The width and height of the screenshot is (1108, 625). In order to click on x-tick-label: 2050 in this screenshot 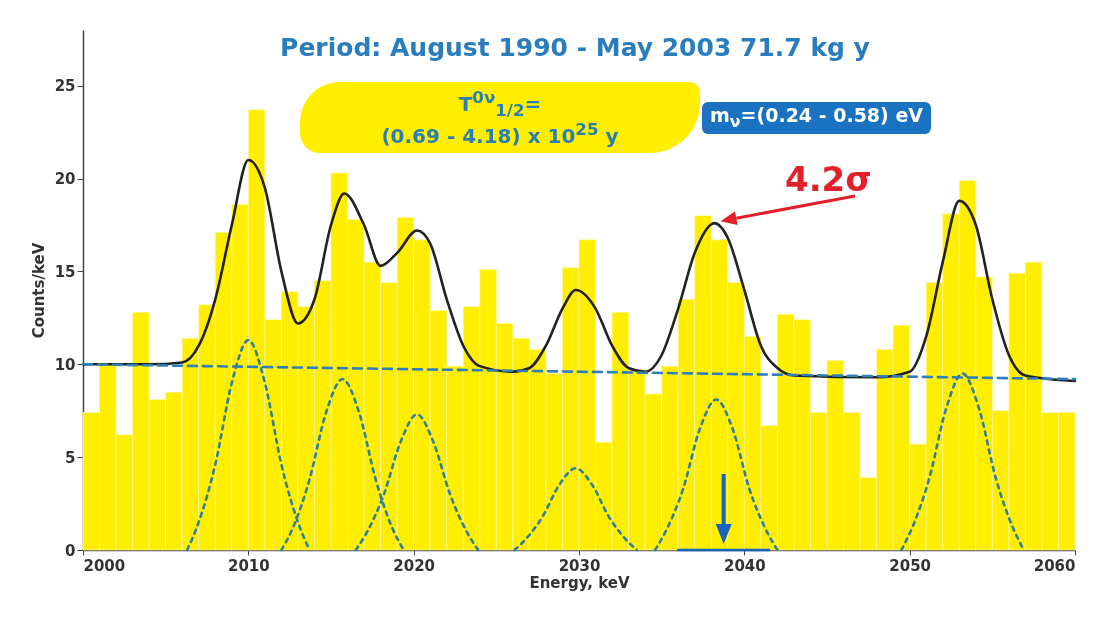, I will do `click(910, 565)`.